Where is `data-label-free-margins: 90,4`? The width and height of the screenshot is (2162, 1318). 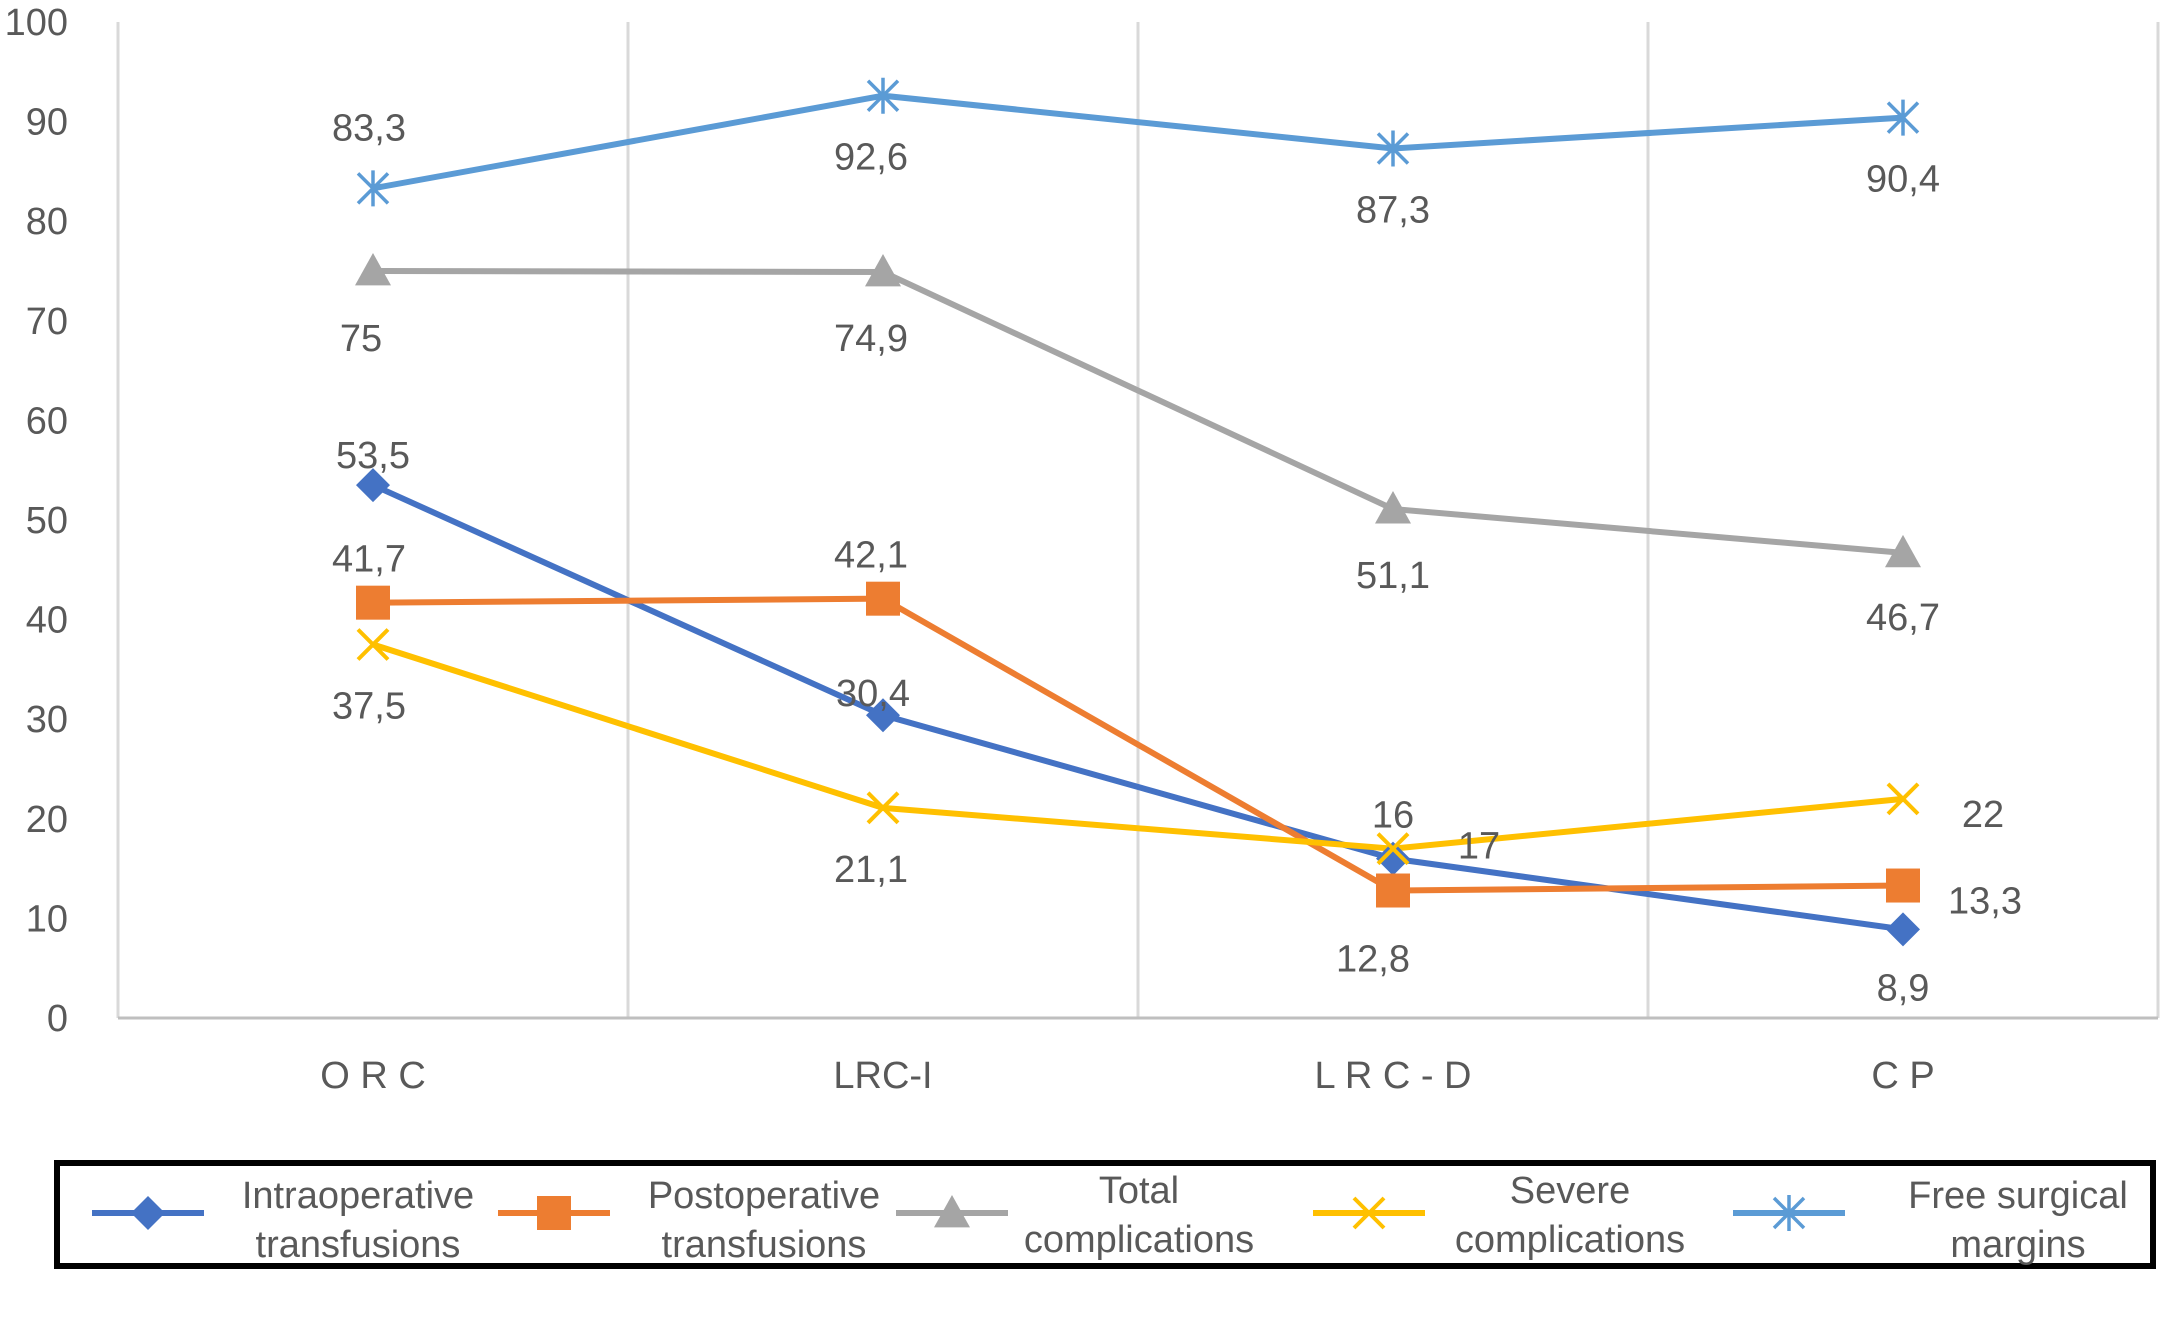 data-label-free-margins: 90,4 is located at coordinates (1903, 180).